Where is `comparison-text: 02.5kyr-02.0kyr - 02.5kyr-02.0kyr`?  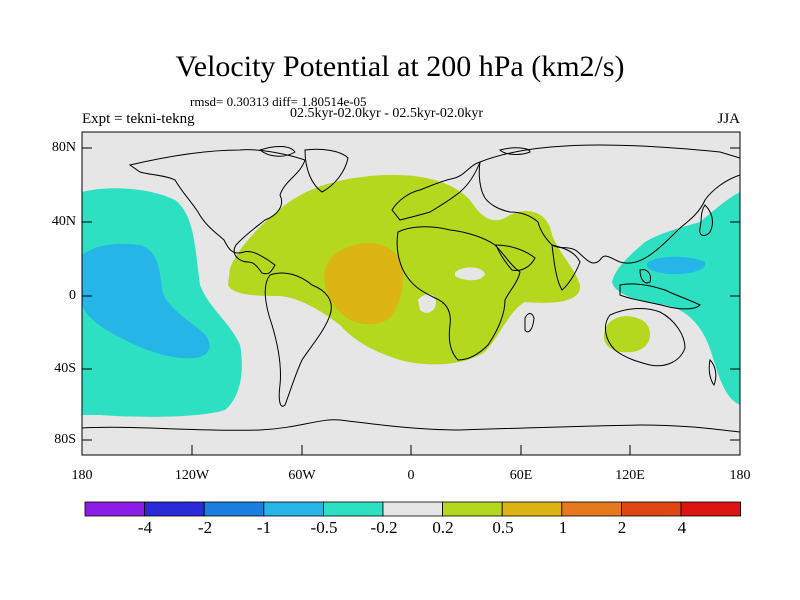 comparison-text: 02.5kyr-02.0kyr - 02.5kyr-02.0kyr is located at coordinates (387, 113).